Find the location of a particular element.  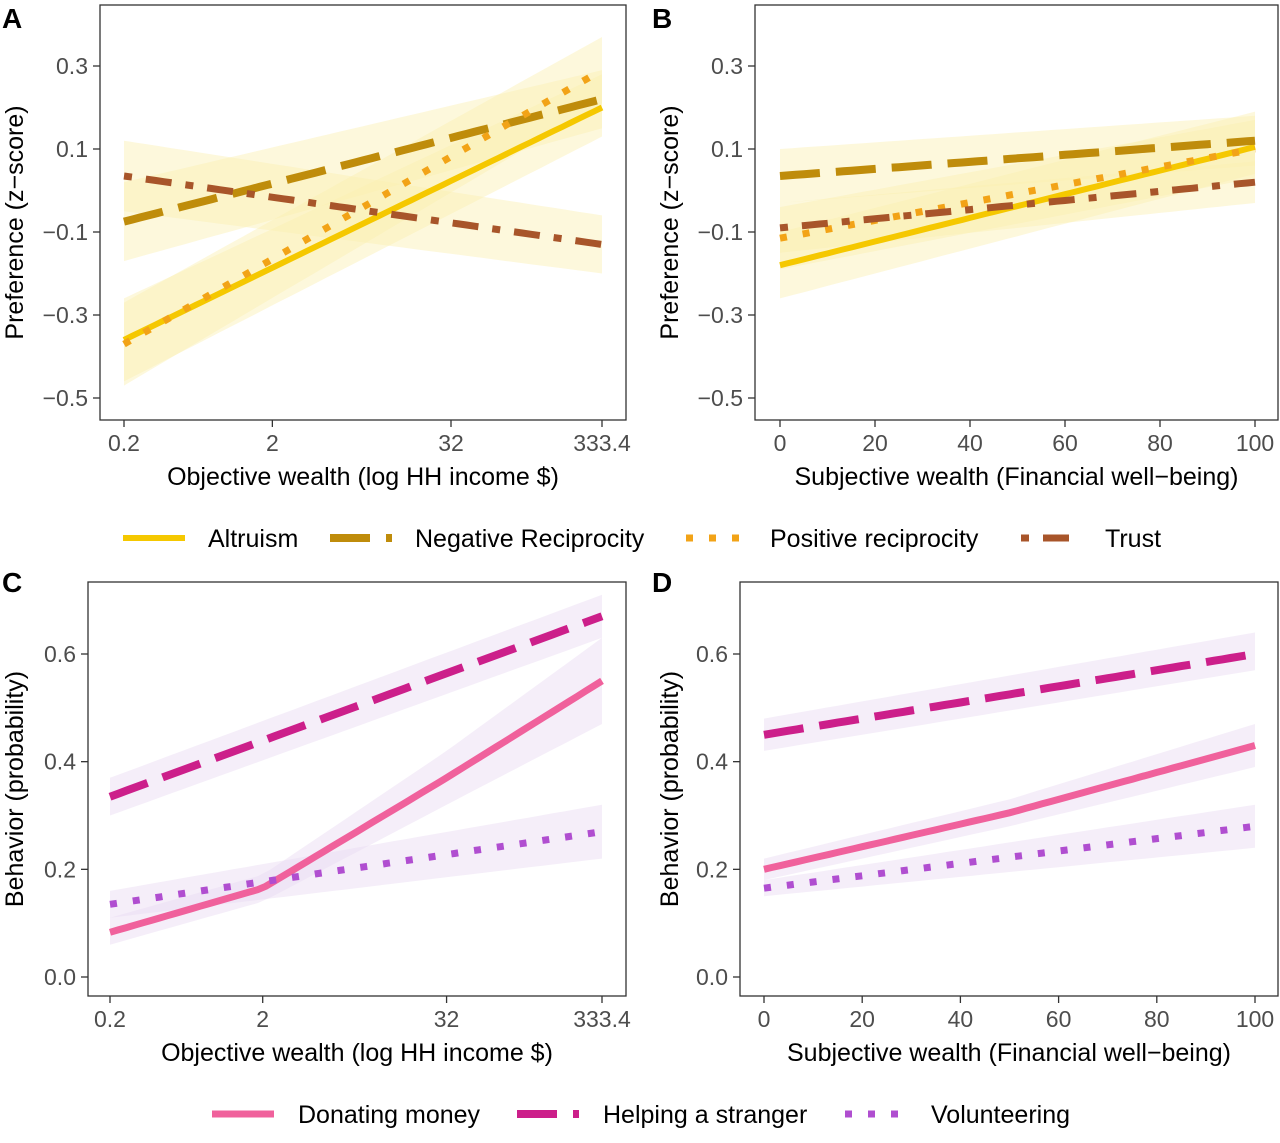

panel-letter: B is located at coordinates (662, 18).